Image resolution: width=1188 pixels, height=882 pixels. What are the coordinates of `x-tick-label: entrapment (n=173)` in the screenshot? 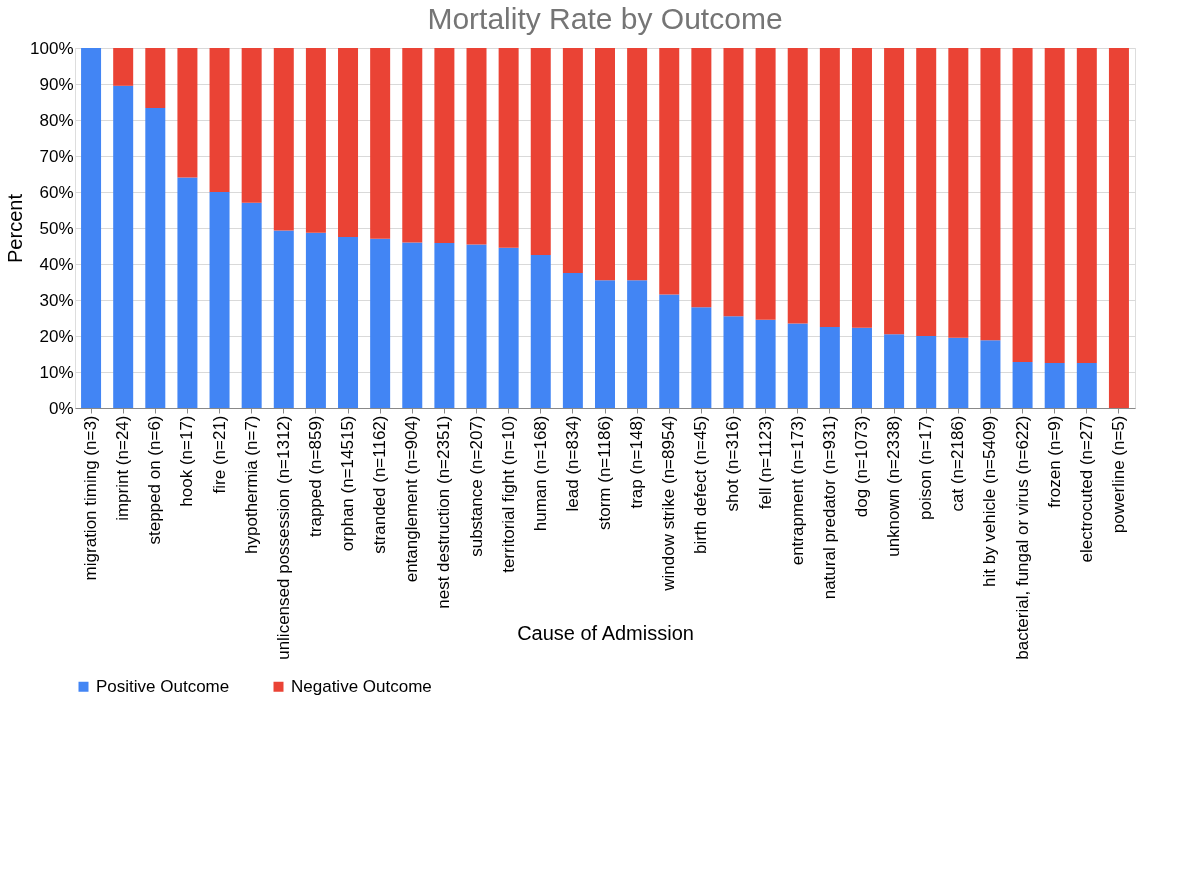 It's located at (797, 490).